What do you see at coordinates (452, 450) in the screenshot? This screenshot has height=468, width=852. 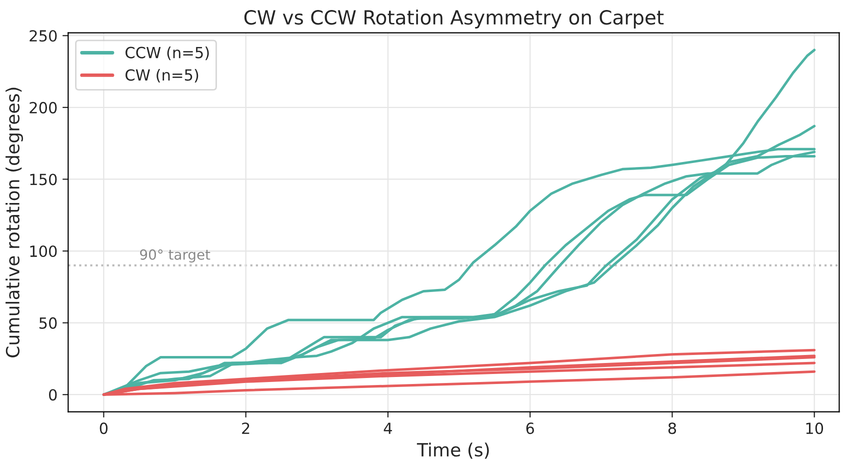 I see `x-axis-title: Time (s)` at bounding box center [452, 450].